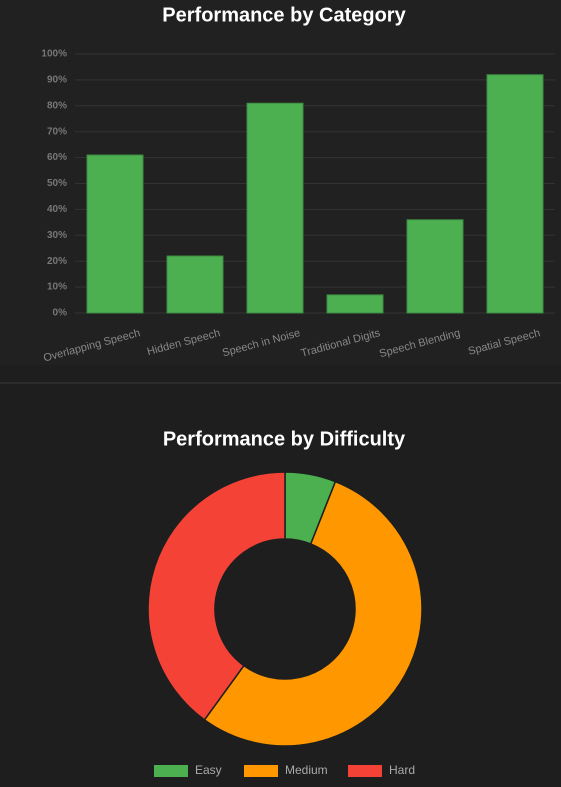 The image size is (561, 787). What do you see at coordinates (57, 209) in the screenshot?
I see `y-tick-label: 40%` at bounding box center [57, 209].